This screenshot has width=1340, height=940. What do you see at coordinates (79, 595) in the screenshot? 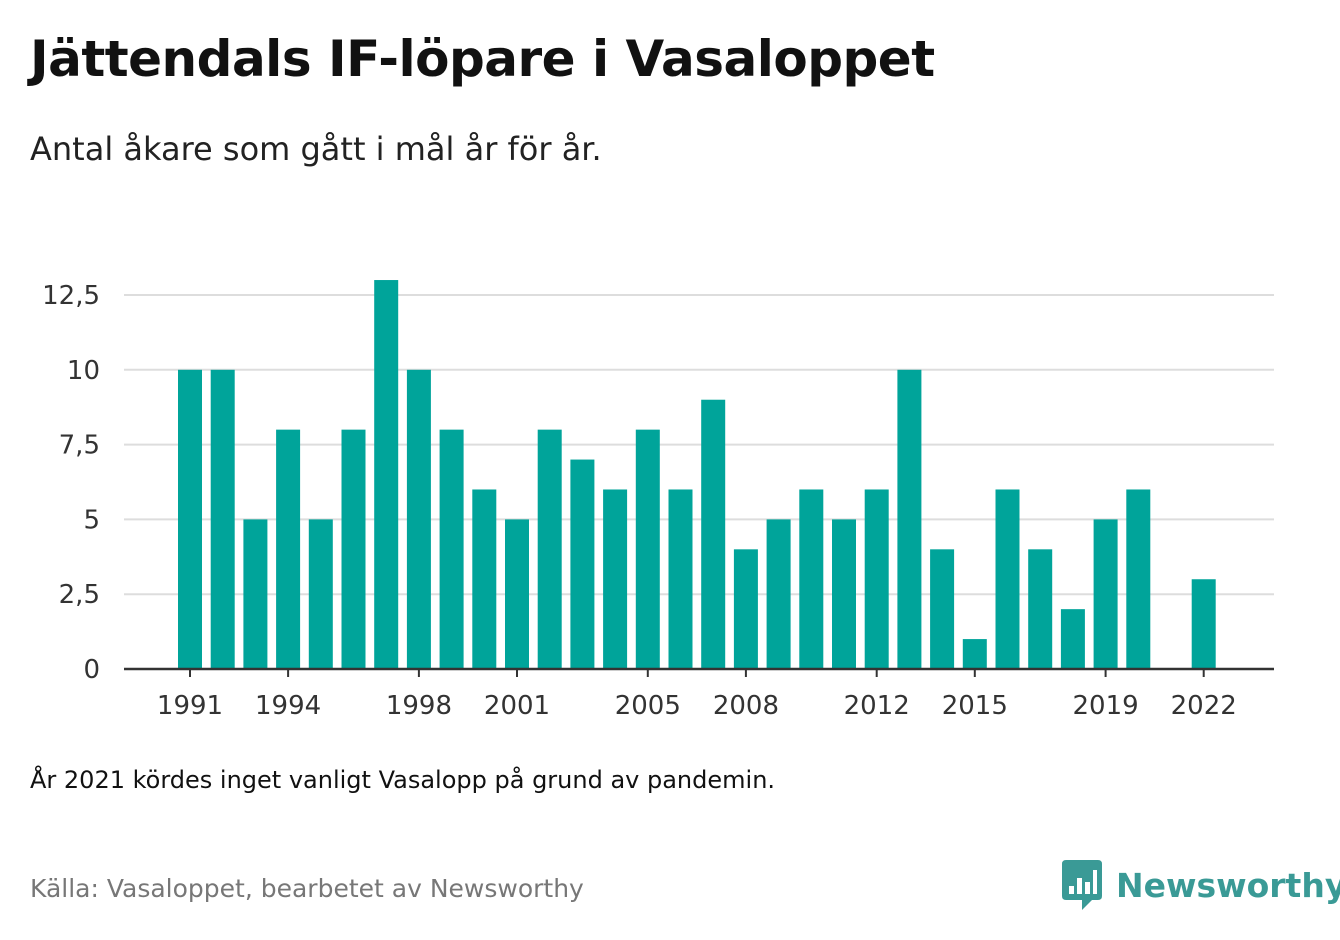
I see `y-tick-label: 2,5` at bounding box center [79, 595].